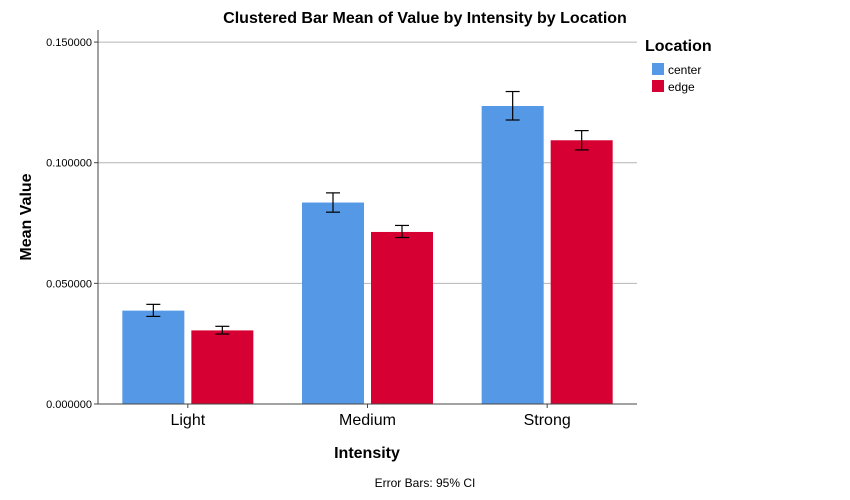 Image resolution: width=850 pixels, height=500 pixels. Describe the element at coordinates (402, 317) in the screenshot. I see `bar-edge-medium` at that location.